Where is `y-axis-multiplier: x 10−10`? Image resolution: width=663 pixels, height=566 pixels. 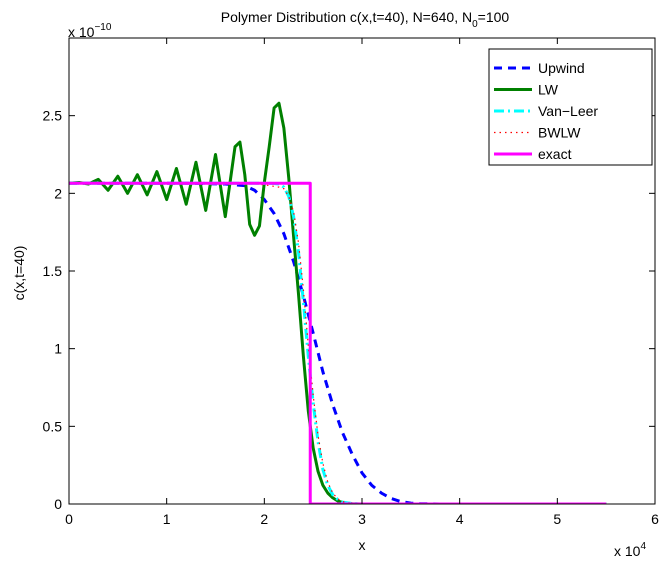 y-axis-multiplier: x 10−10 is located at coordinates (90, 31).